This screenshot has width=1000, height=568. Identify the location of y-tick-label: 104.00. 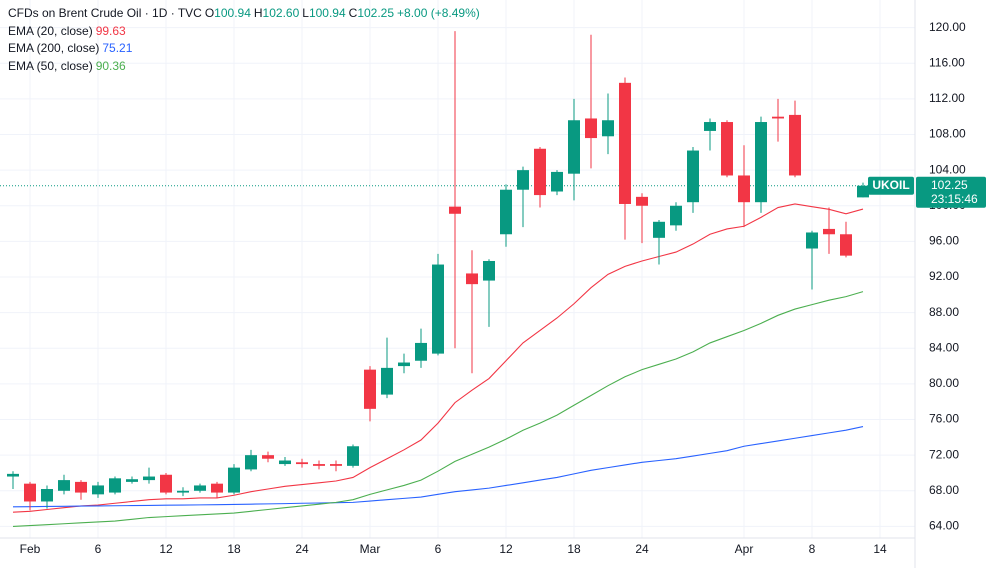
(947, 169).